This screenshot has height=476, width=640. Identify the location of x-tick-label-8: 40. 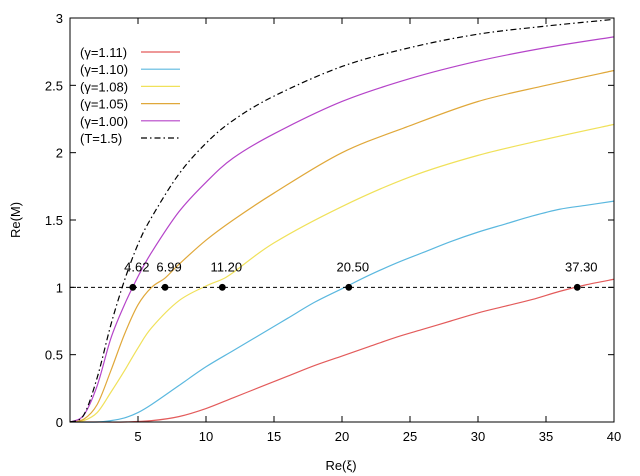
(614, 436).